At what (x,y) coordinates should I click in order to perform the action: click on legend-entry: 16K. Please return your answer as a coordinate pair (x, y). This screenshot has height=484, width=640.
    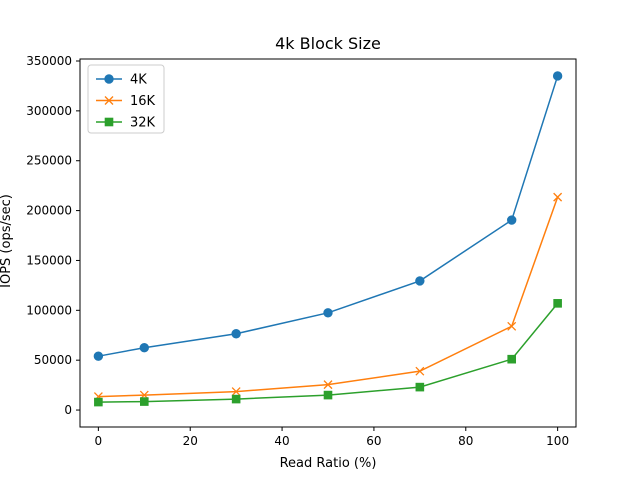
    Looking at the image, I should click on (126, 101).